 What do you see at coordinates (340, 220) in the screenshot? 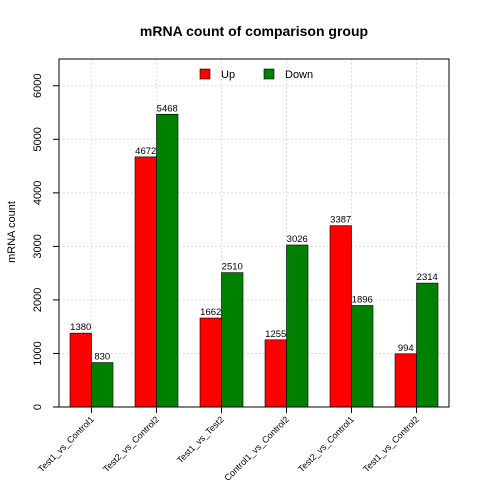
I see `data-label: 3387` at bounding box center [340, 220].